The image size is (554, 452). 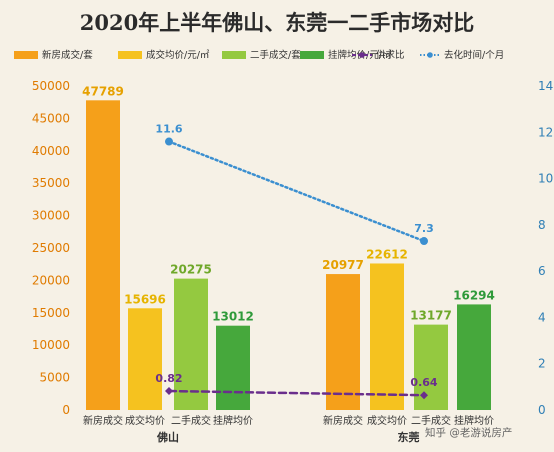 I want to click on line-value-label-0-1: 0.64, so click(x=423, y=382).